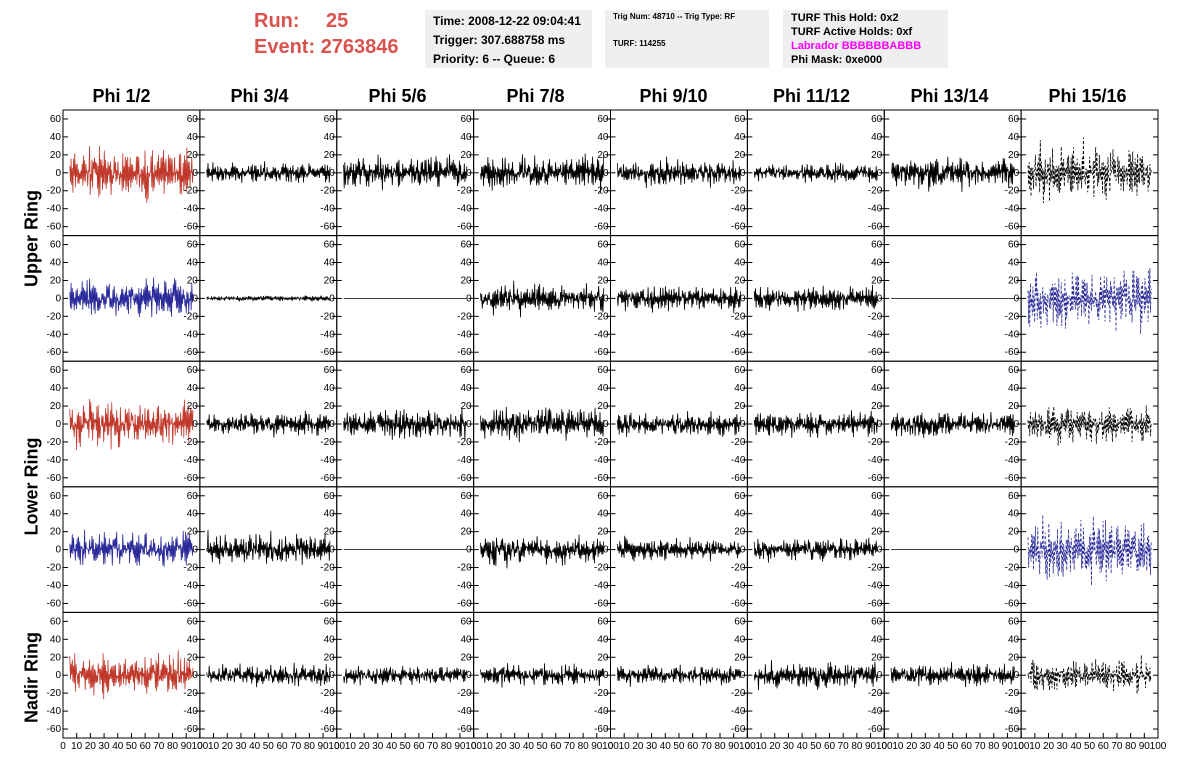  Describe the element at coordinates (556, 746) in the screenshot. I see `x-tick-label: 60` at that location.